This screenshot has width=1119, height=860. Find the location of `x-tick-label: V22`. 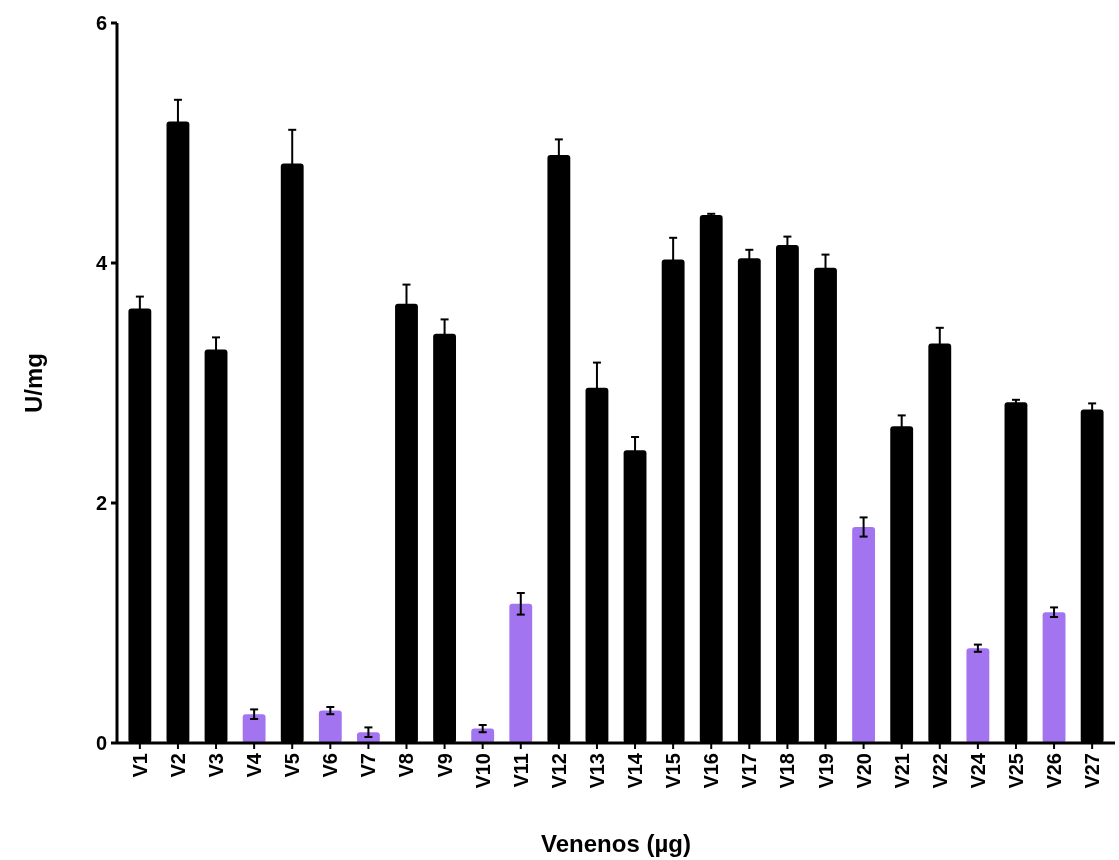

x-tick-label: V22 is located at coordinates (939, 771).